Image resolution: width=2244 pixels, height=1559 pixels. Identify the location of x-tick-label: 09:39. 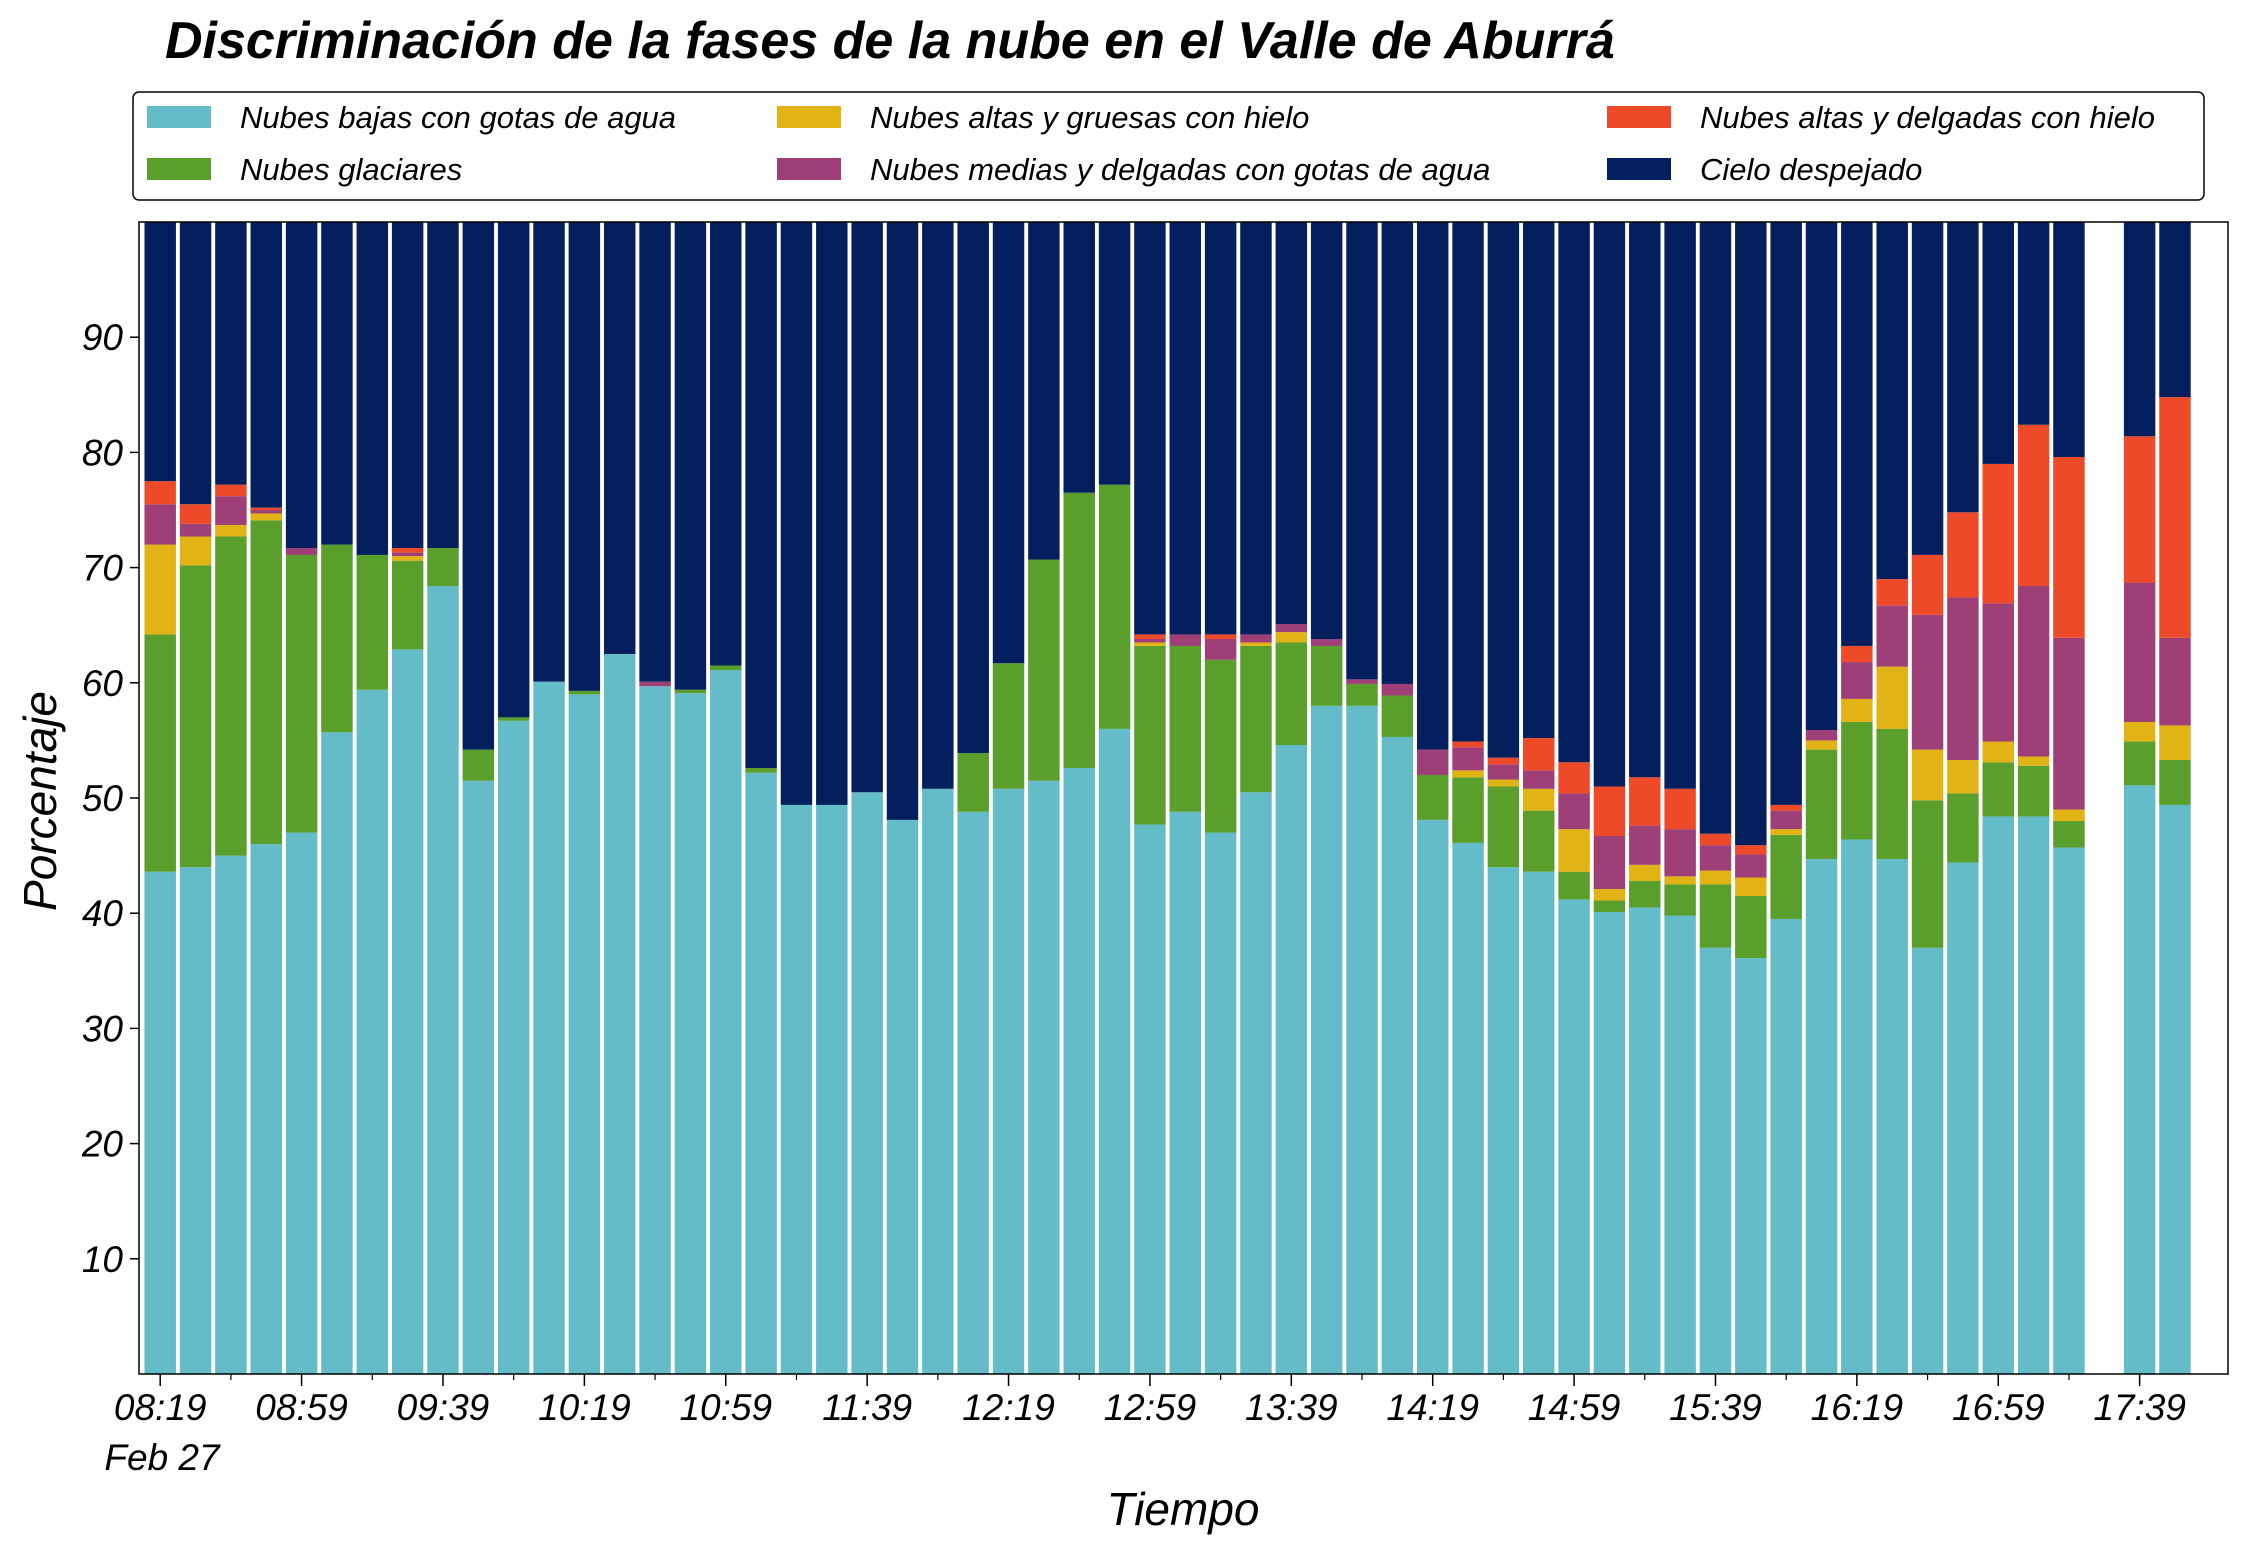
(443, 1407).